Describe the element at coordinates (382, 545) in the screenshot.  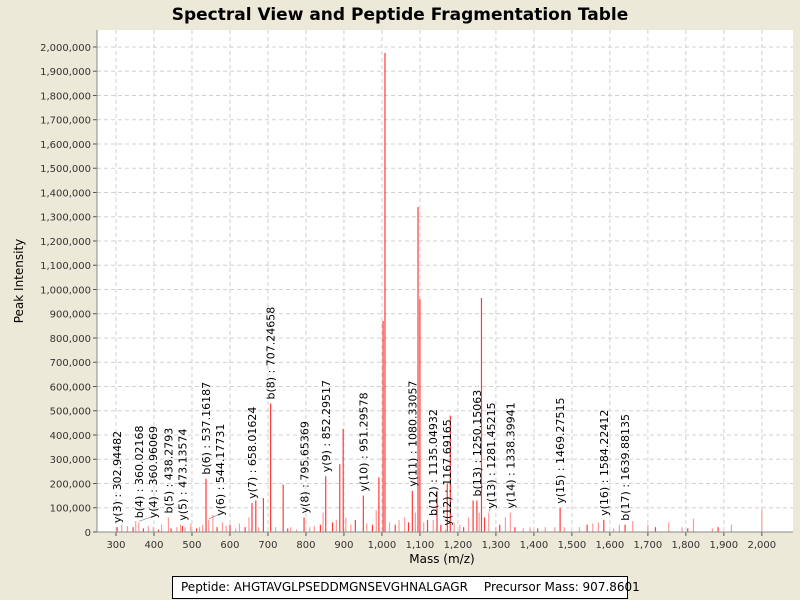
I see `x-tick-label: 1,000` at that location.